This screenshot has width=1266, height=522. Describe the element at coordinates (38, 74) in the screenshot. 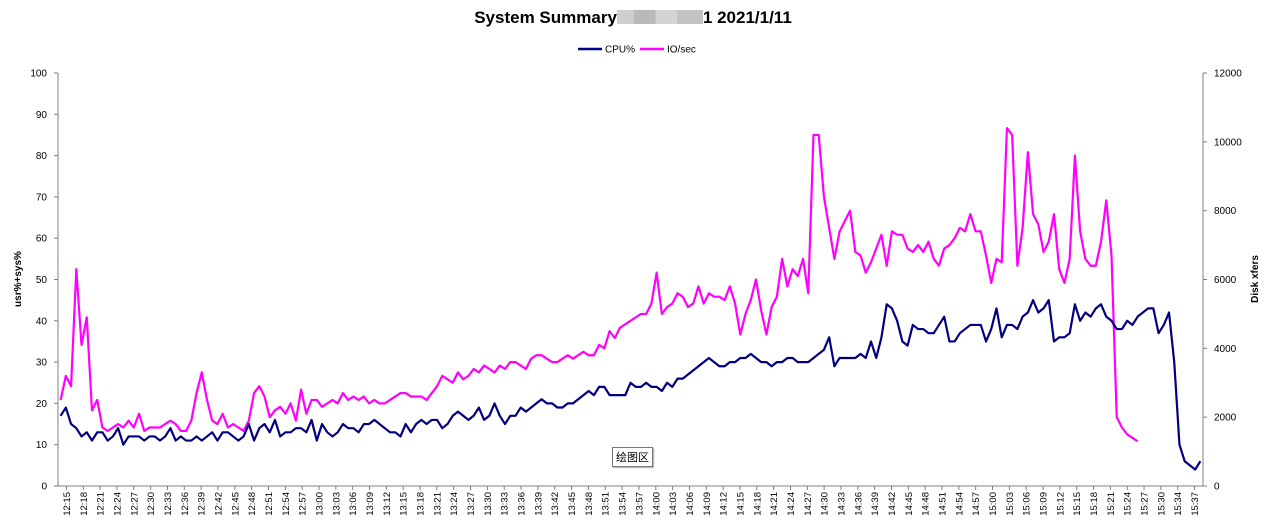

I see `left-tick-label: 100` at that location.